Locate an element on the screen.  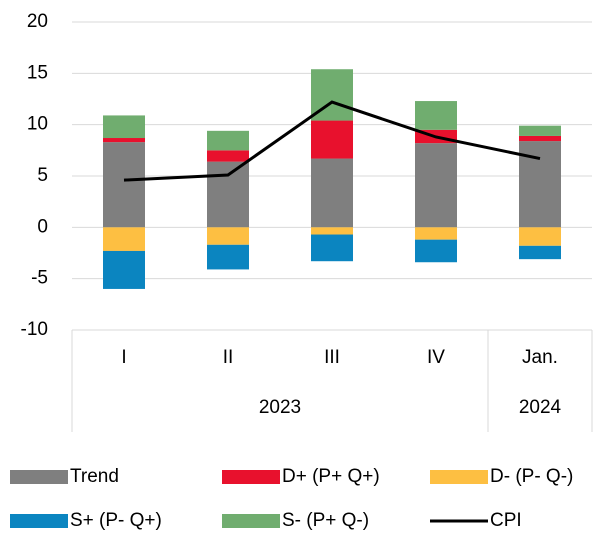
x-tick-label: IV is located at coordinates (436, 357).